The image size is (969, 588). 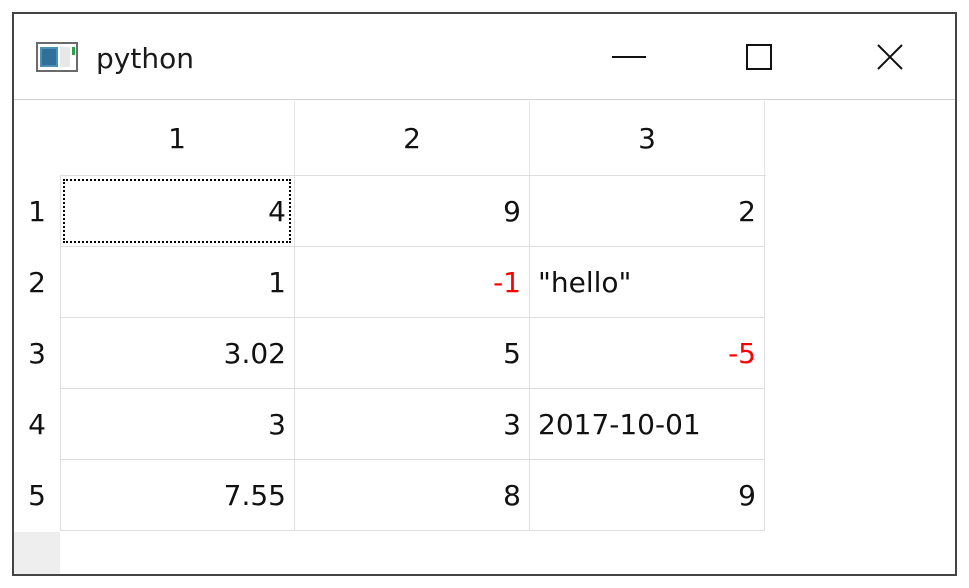 What do you see at coordinates (412, 282) in the screenshot?
I see `table-cell-r2-c2: -1` at bounding box center [412, 282].